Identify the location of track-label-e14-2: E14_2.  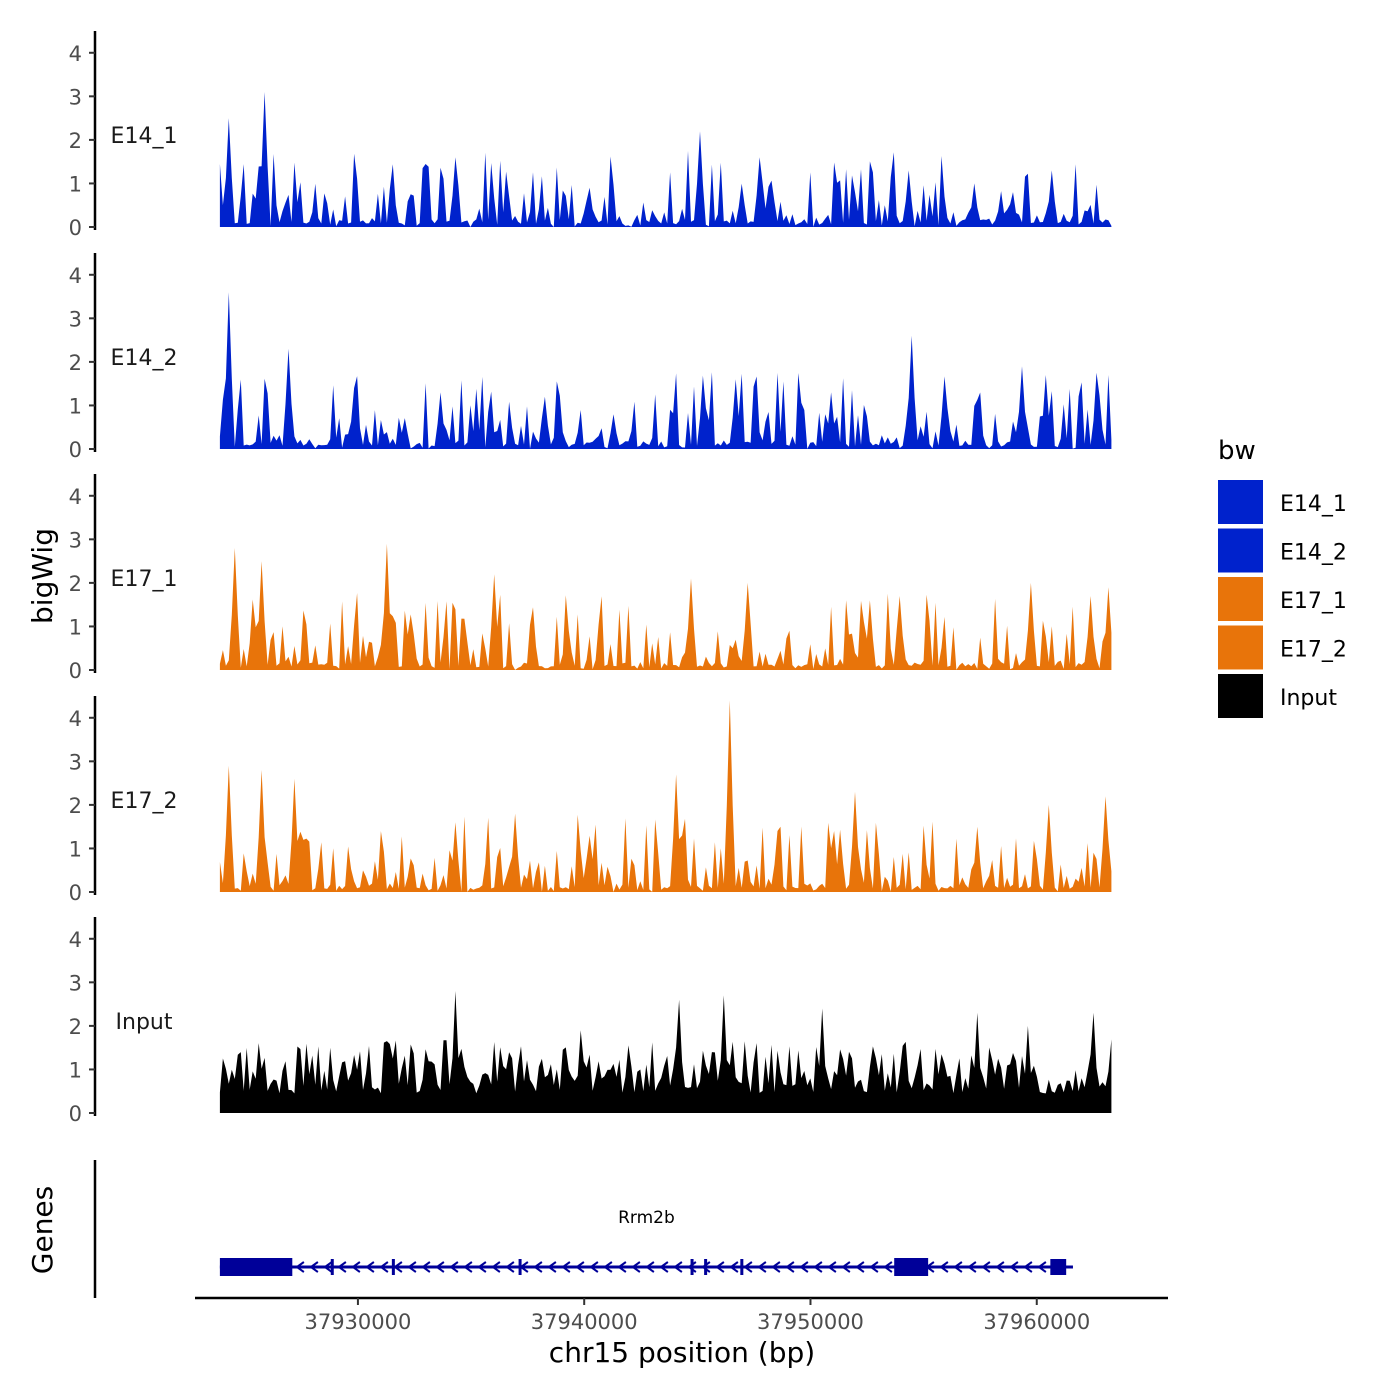
(144, 358).